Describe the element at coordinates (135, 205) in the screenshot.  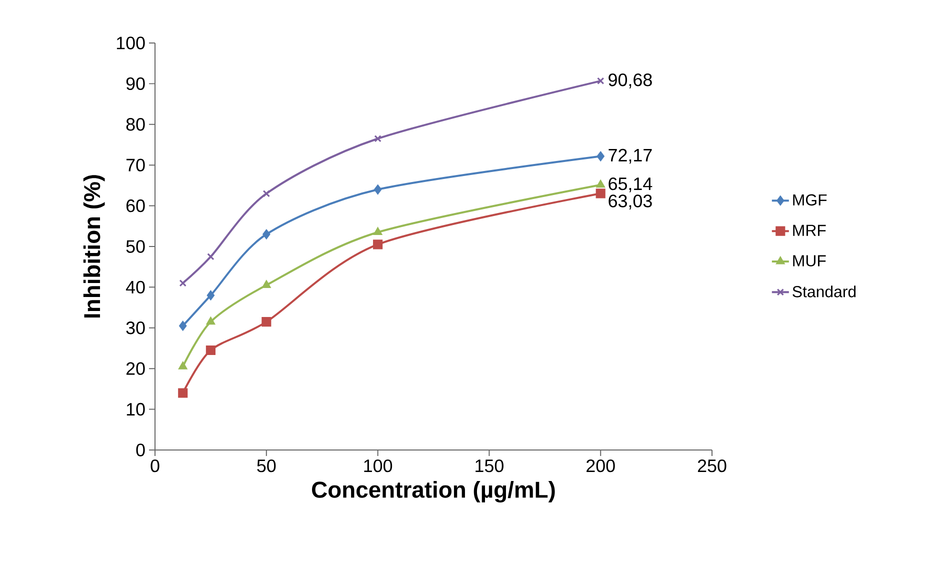
I see `y-tick-label: 60` at that location.